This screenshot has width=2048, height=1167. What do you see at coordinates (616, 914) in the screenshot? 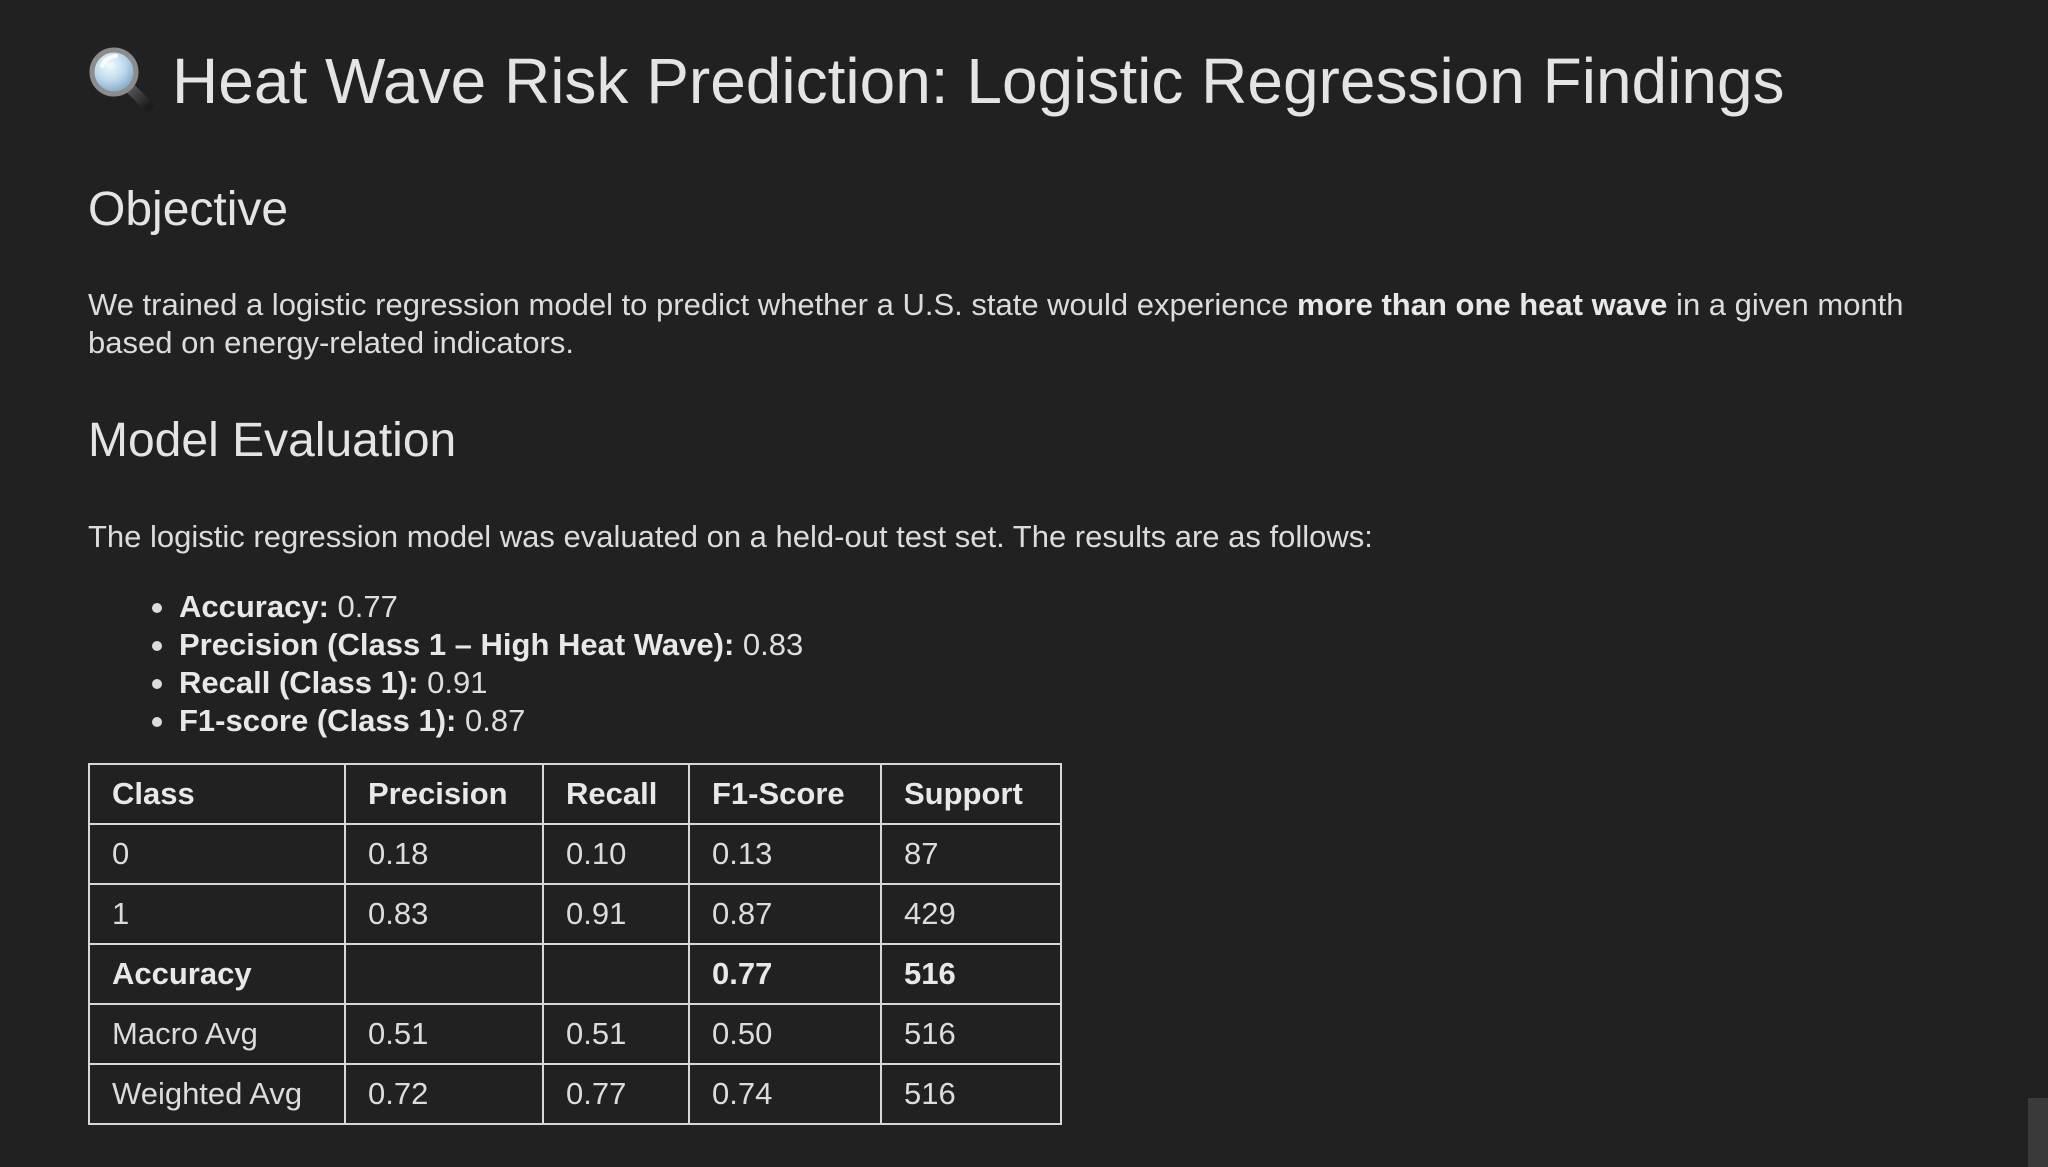
I see `table-cell: 0.91` at bounding box center [616, 914].